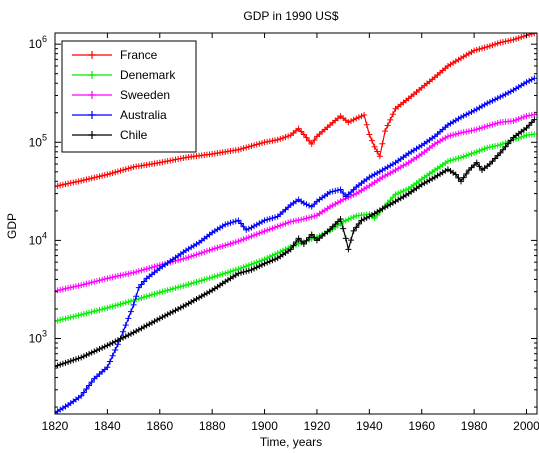 This screenshot has height=453, width=539. What do you see at coordinates (38, 140) in the screenshot?
I see `y-tick-label: 10⁵` at bounding box center [38, 140].